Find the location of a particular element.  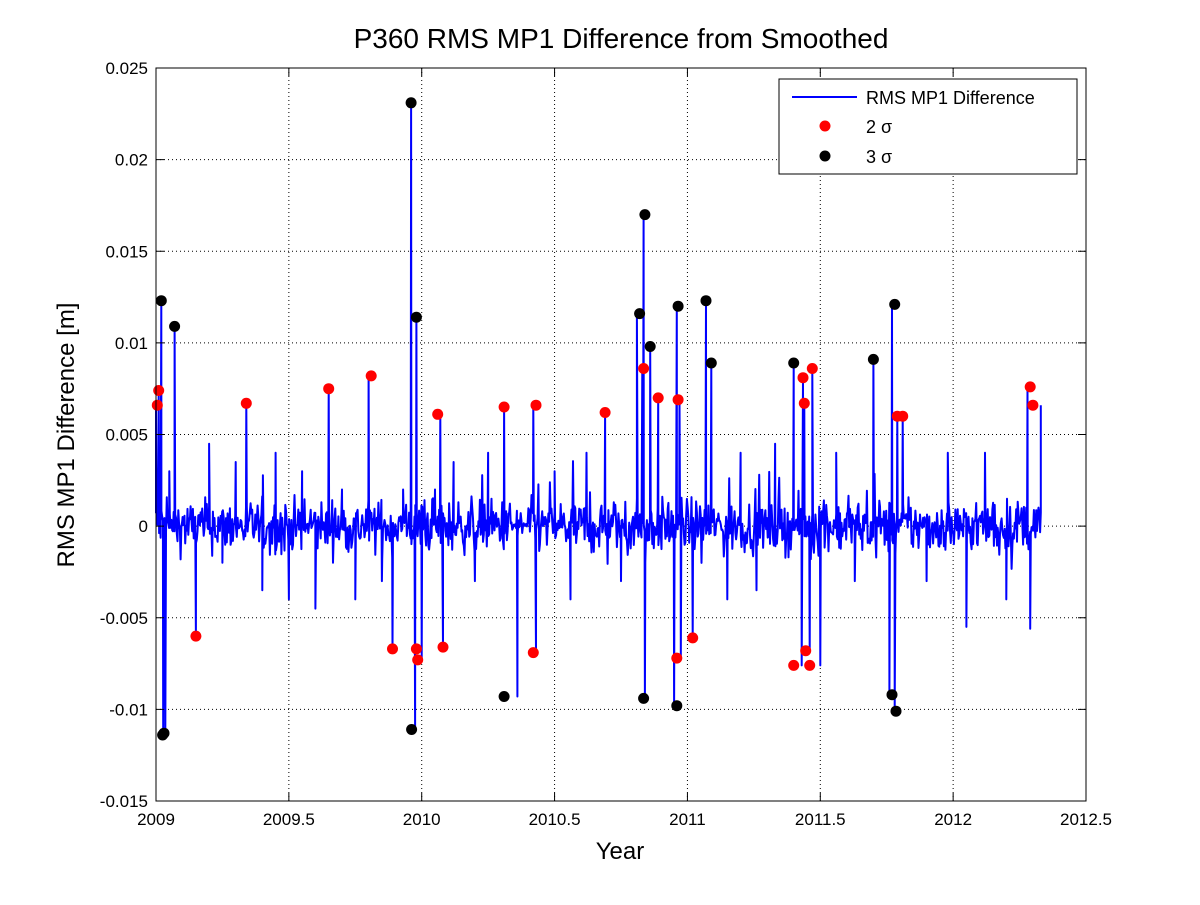

x-tick-label: 2010.5 is located at coordinates (555, 819).